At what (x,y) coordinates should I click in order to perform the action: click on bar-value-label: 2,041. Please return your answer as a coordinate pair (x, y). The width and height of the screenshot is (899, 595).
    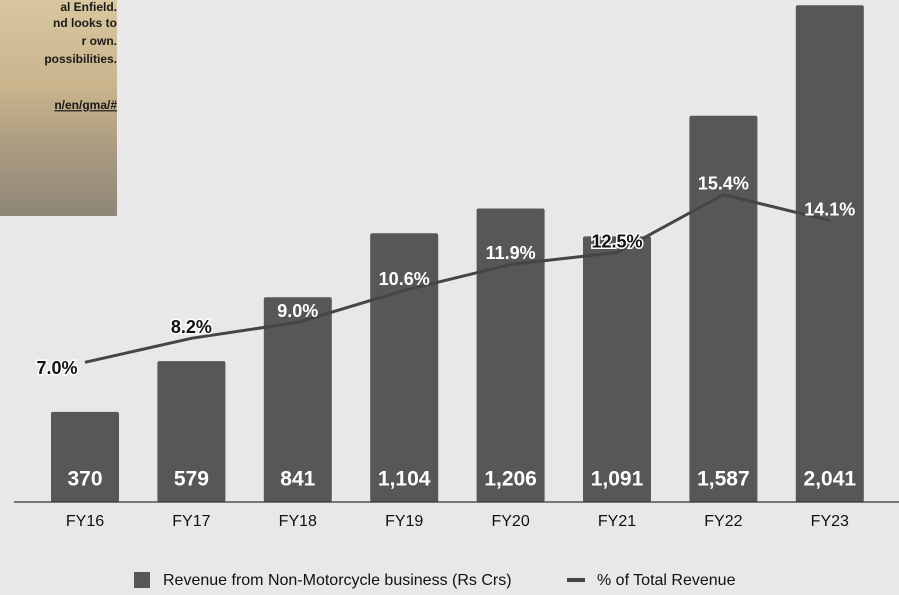
    Looking at the image, I should click on (830, 479).